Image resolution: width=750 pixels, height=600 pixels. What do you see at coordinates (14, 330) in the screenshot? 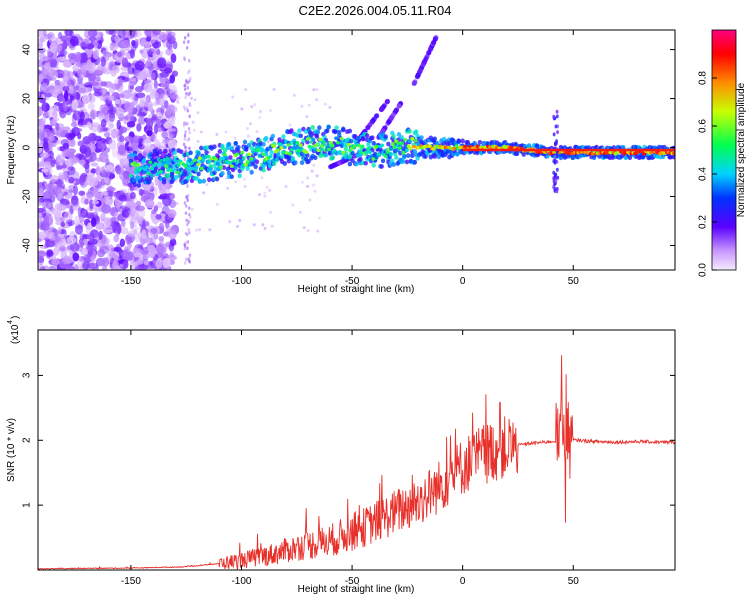
I see `y-scale-factor: (x10 4 )` at bounding box center [14, 330].